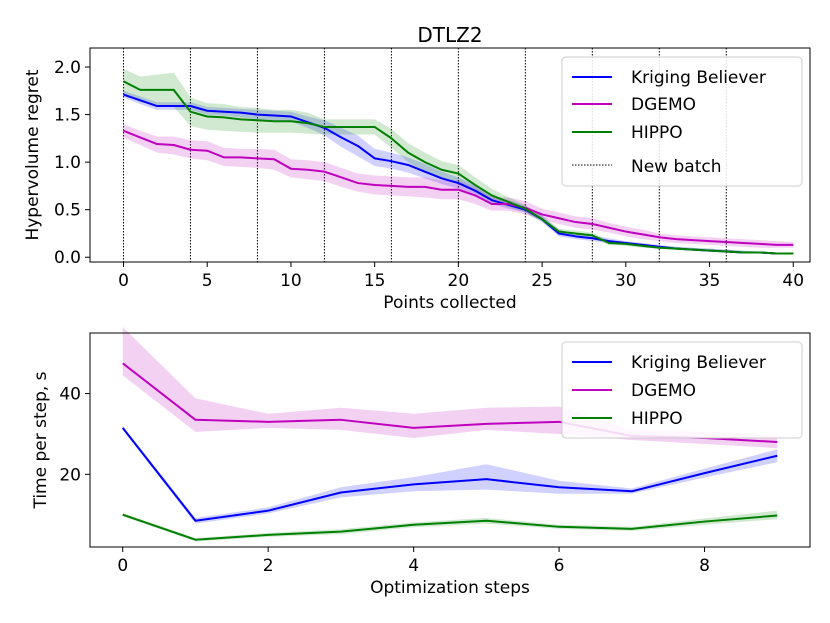 The width and height of the screenshot is (830, 623). What do you see at coordinates (450, 527) in the screenshot?
I see `series-line-hippo` at bounding box center [450, 527].